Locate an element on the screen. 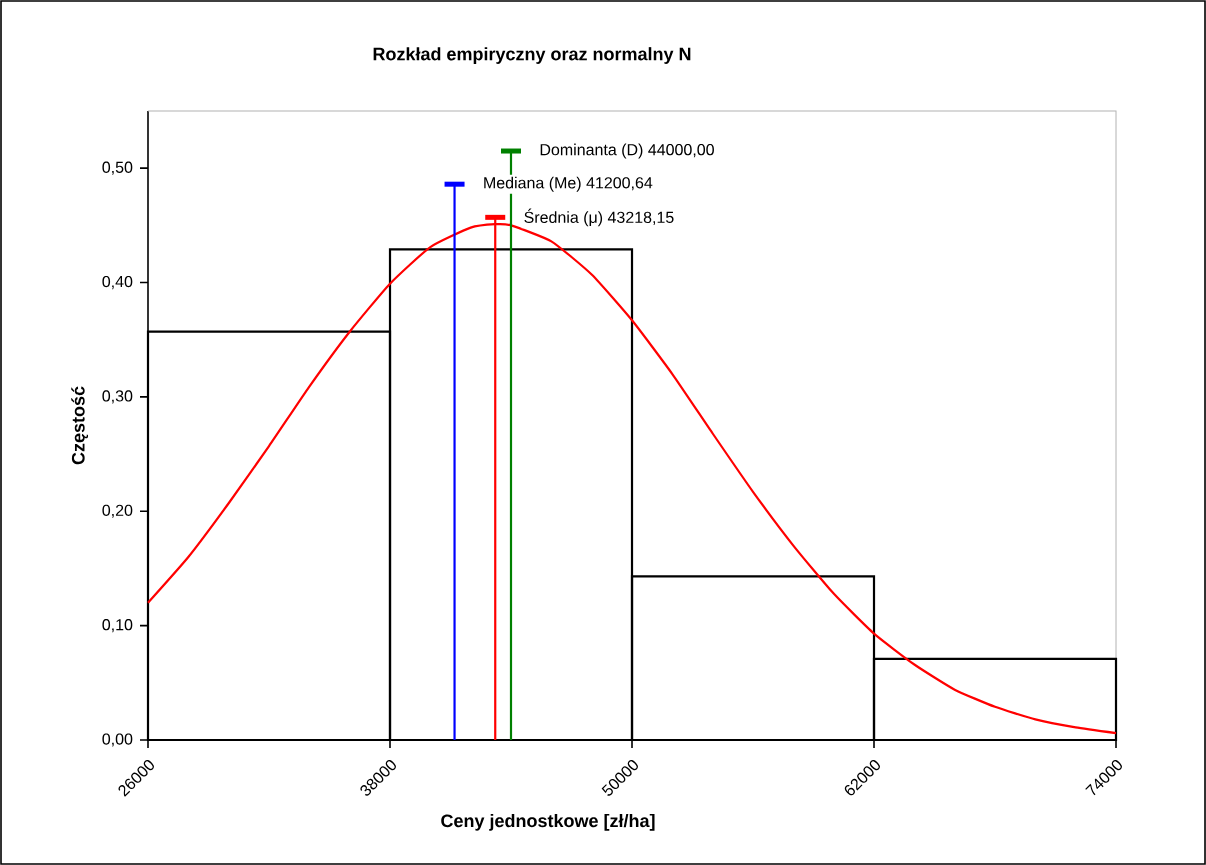 Image resolution: width=1206 pixels, height=865 pixels. ref-line-label: Średnia (μ) 43218,15 is located at coordinates (599, 217).